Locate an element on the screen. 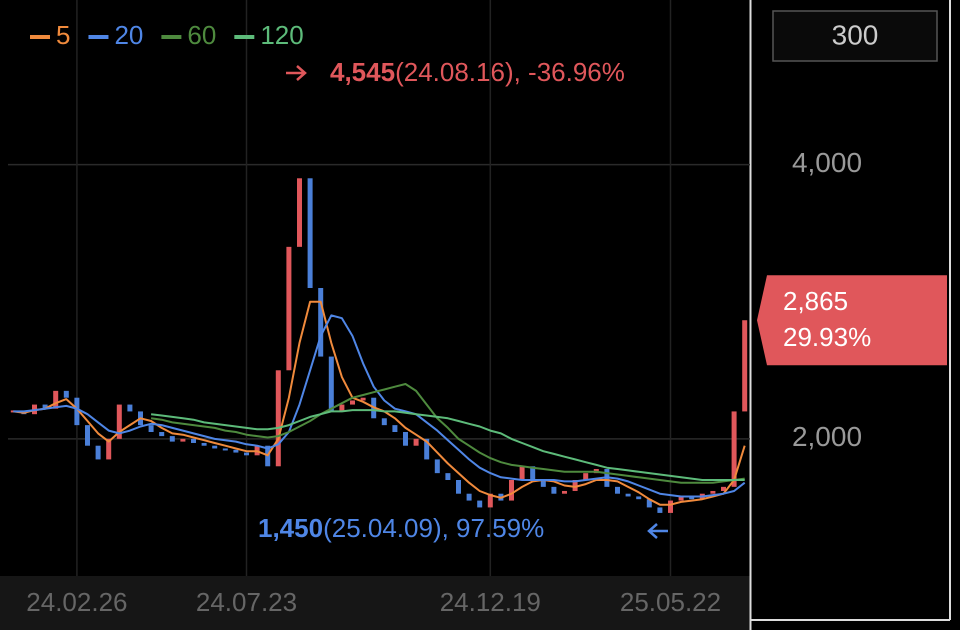 This screenshot has height=630, width=960. low-annotation: 1,450(25.04.09), 97.59% is located at coordinates (401, 528).